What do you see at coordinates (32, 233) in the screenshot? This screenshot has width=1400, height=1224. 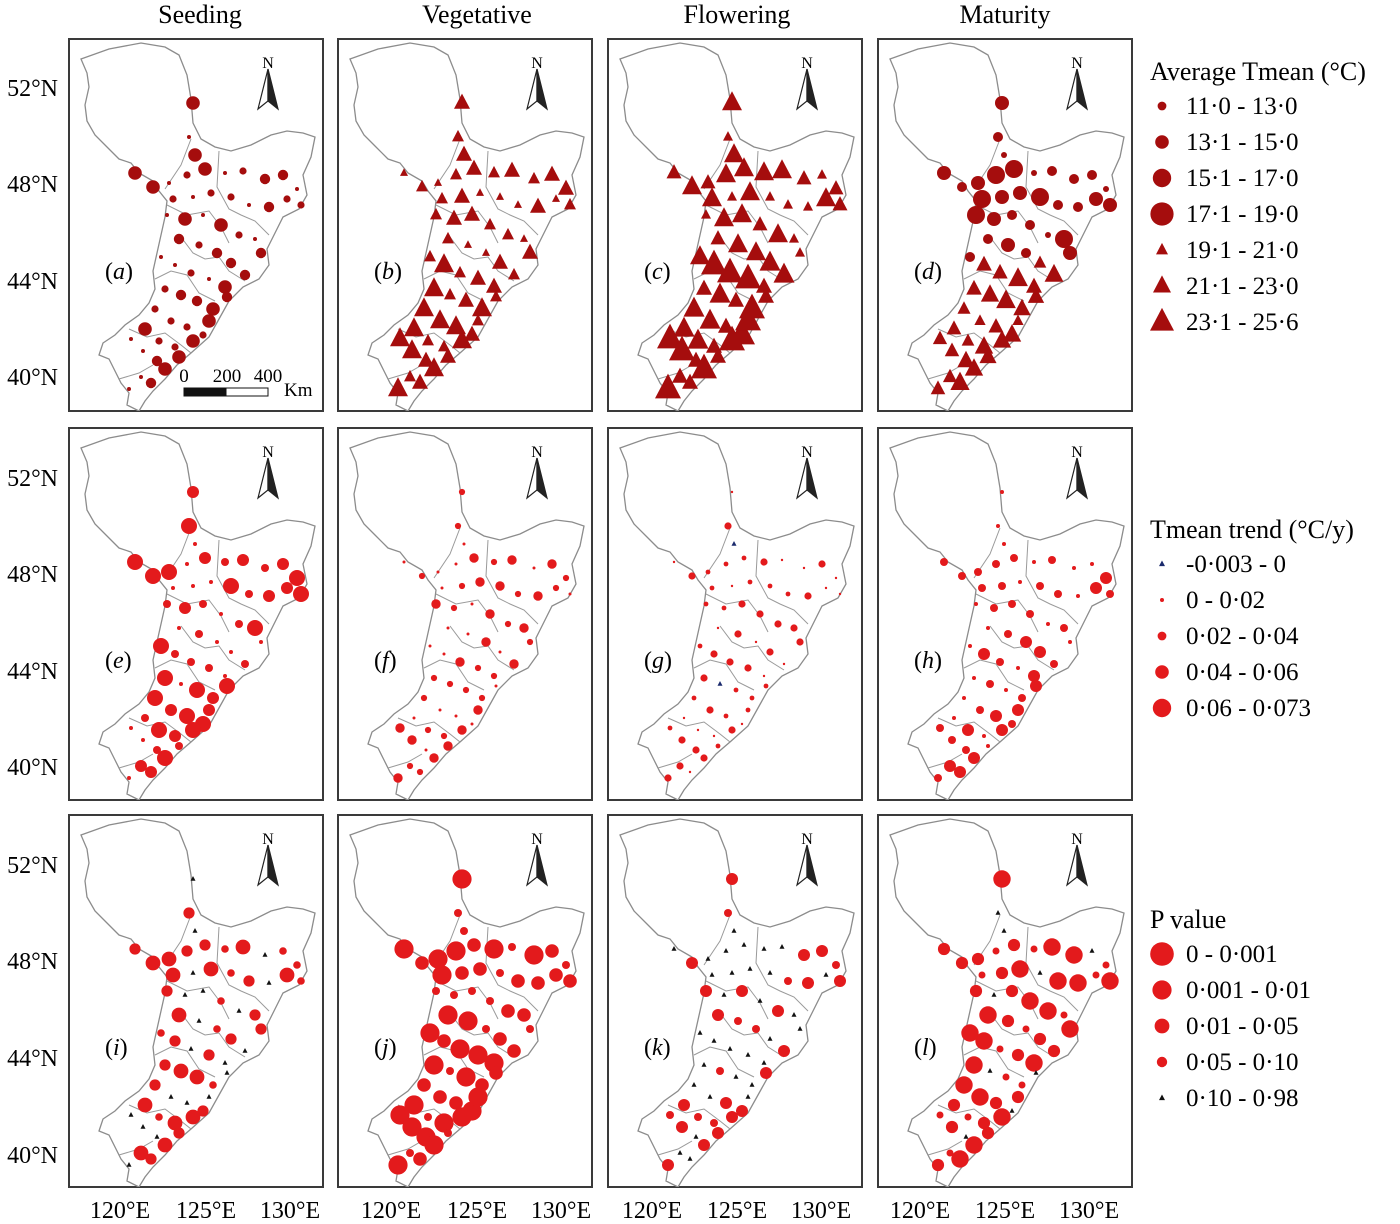 I see `latitude-axis-row1: 52°N 48°N 44°N 40°N` at bounding box center [32, 233].